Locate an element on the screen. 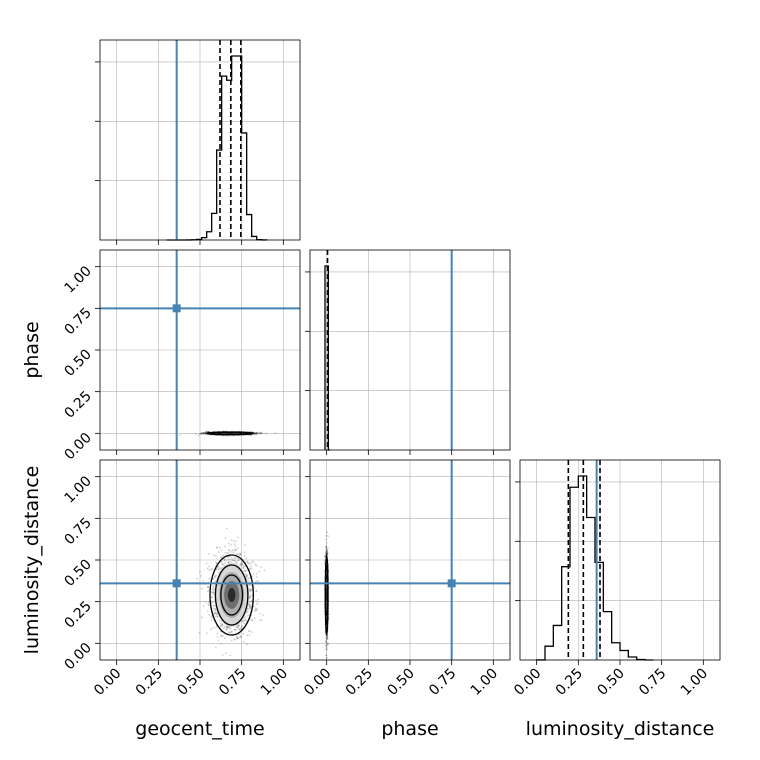 The width and height of the screenshot is (760, 760). x-axis-label-phase: phase is located at coordinates (409, 729).